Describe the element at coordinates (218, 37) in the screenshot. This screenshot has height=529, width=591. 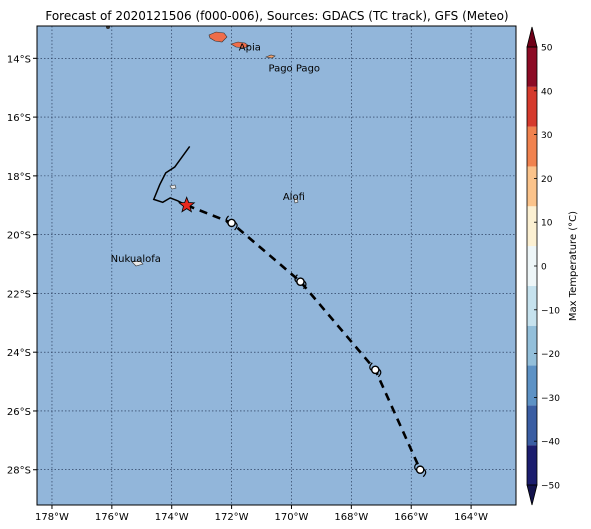
I see `island-savaii` at that location.